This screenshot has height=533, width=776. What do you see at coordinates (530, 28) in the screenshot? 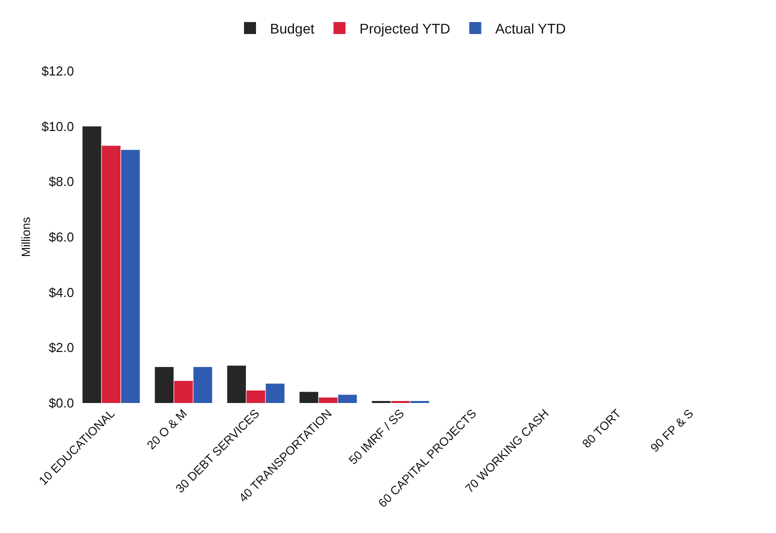
I see `legend-label: Actual YTD` at bounding box center [530, 28].